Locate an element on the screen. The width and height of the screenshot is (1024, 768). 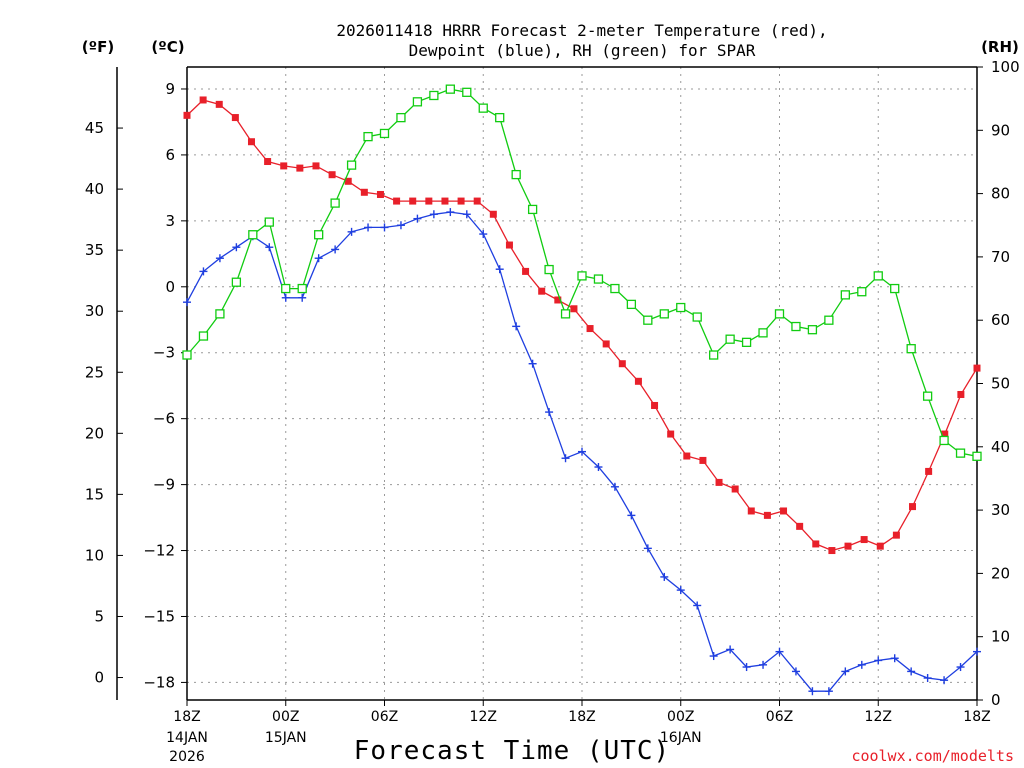
rh-tick-label: 40 is located at coordinates (1000, 447).